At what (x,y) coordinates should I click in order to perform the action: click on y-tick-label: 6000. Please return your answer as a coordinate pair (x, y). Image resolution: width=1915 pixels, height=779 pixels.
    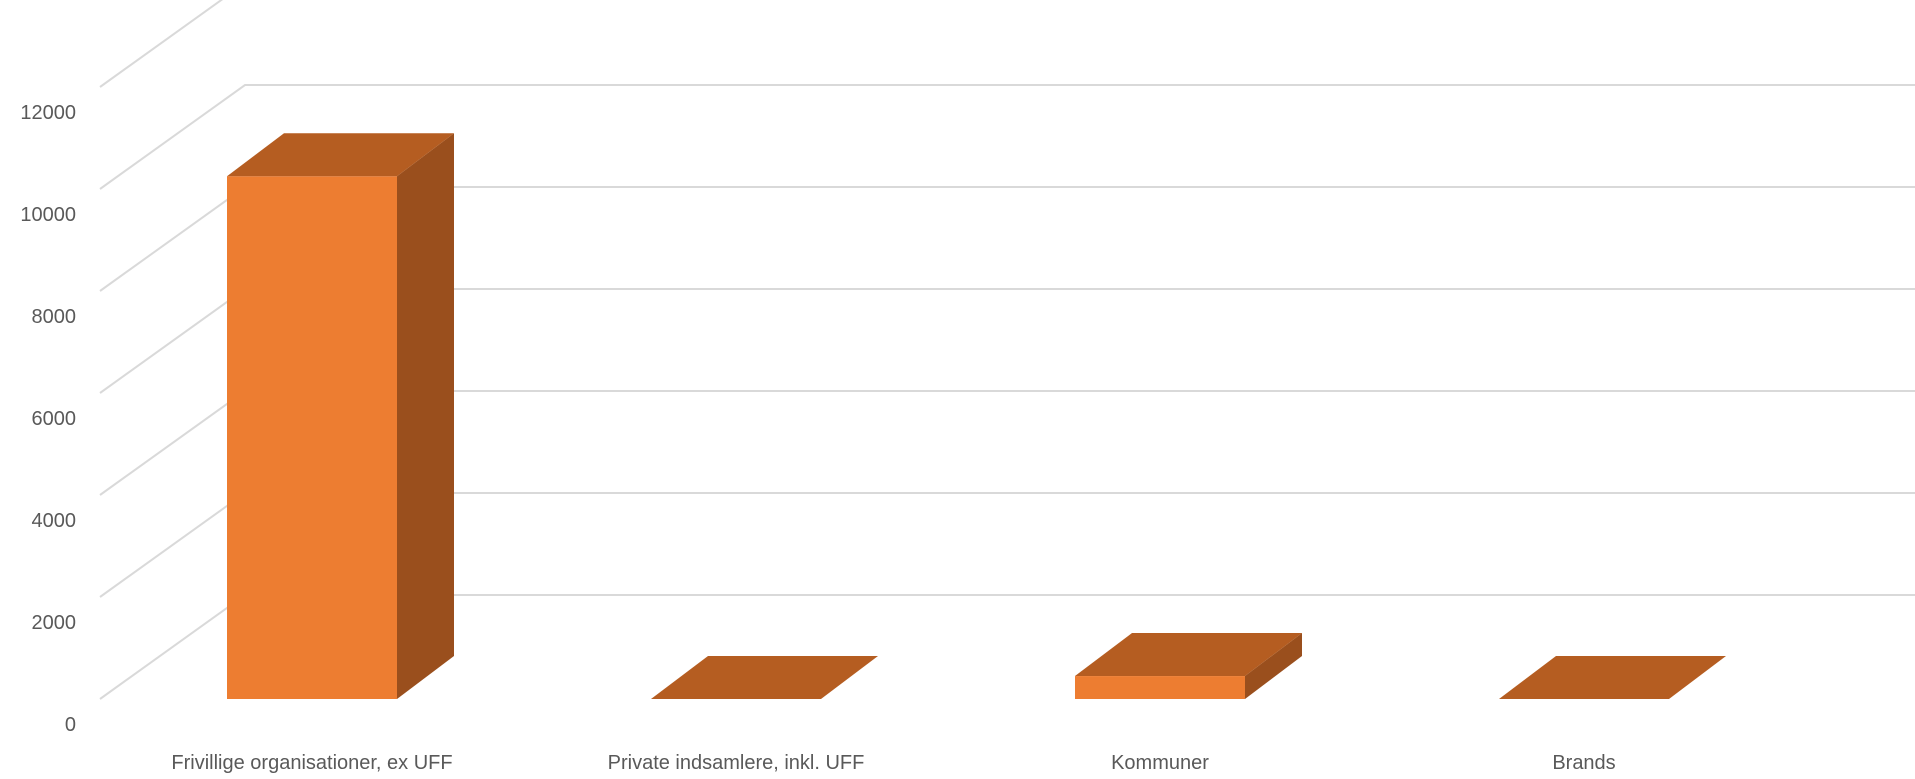
    Looking at the image, I should click on (54, 419).